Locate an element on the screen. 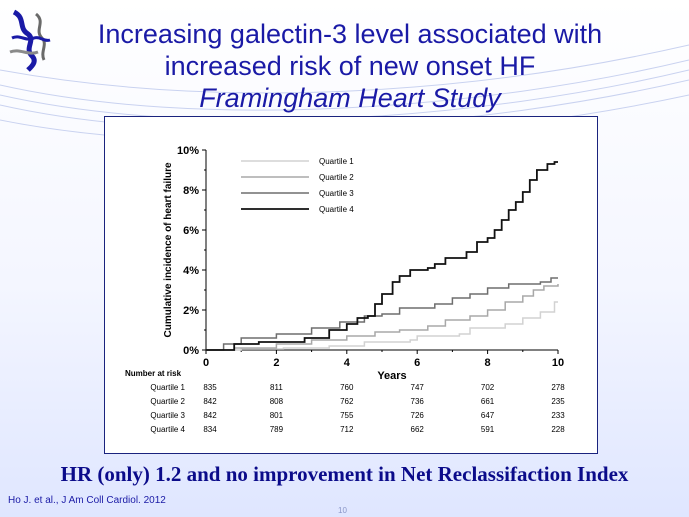 This screenshot has width=689, height=517. chart-legend: Quartile 1 Quartile 2 Quartile 3 Quartile 4 is located at coordinates (297, 185).